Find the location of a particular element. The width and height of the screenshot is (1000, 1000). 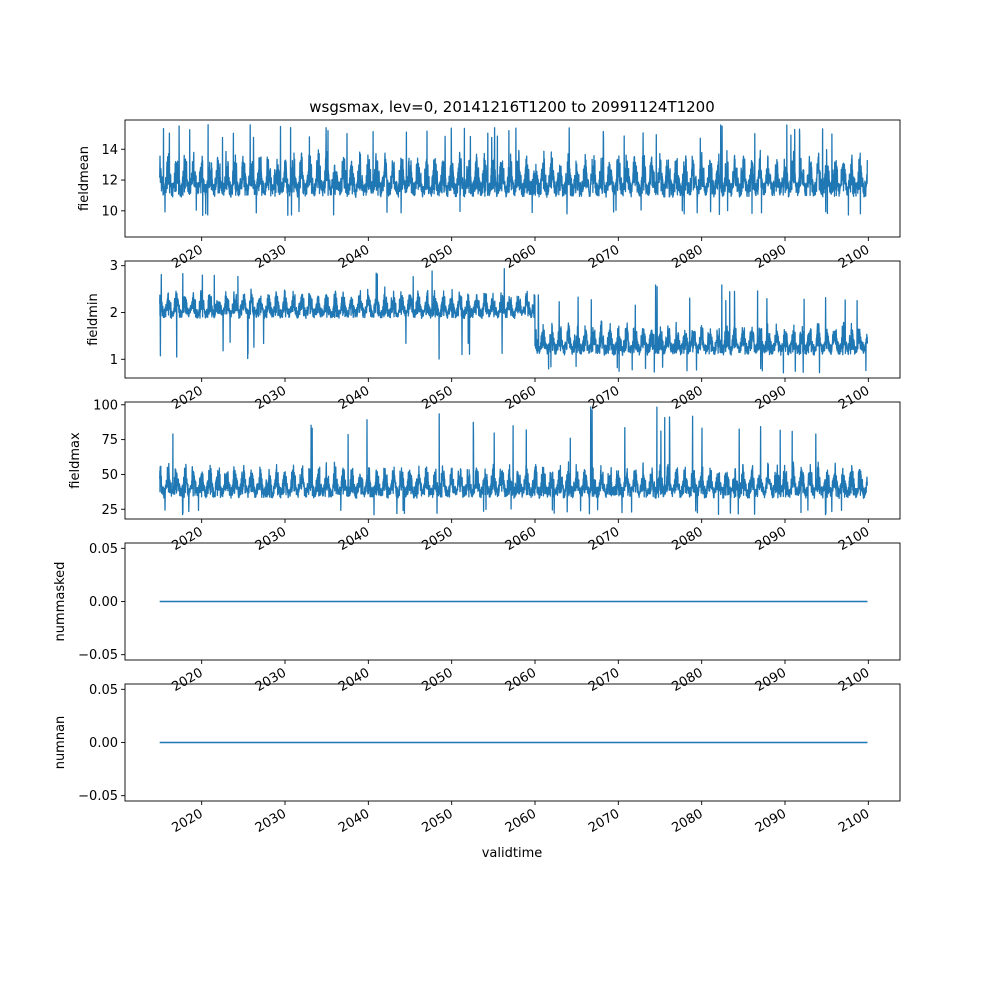

y-tick-label: 12 is located at coordinates (109, 181).